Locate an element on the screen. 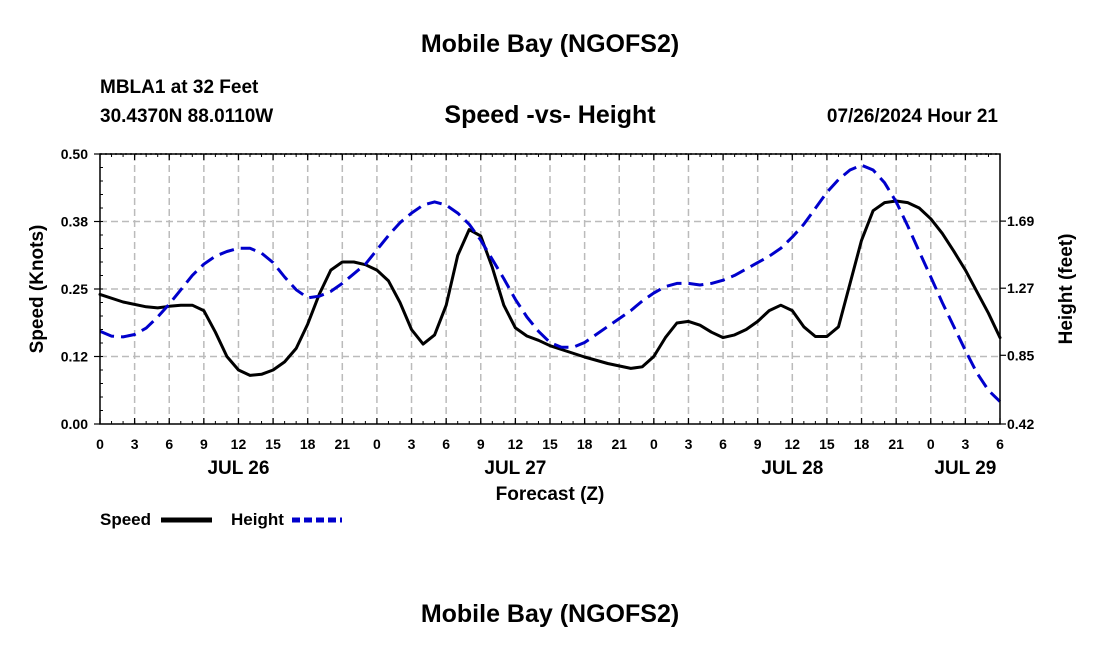 This screenshot has height=650, width=1100. bottom-title: Mobile Bay (NGOFS2) is located at coordinates (550, 614).